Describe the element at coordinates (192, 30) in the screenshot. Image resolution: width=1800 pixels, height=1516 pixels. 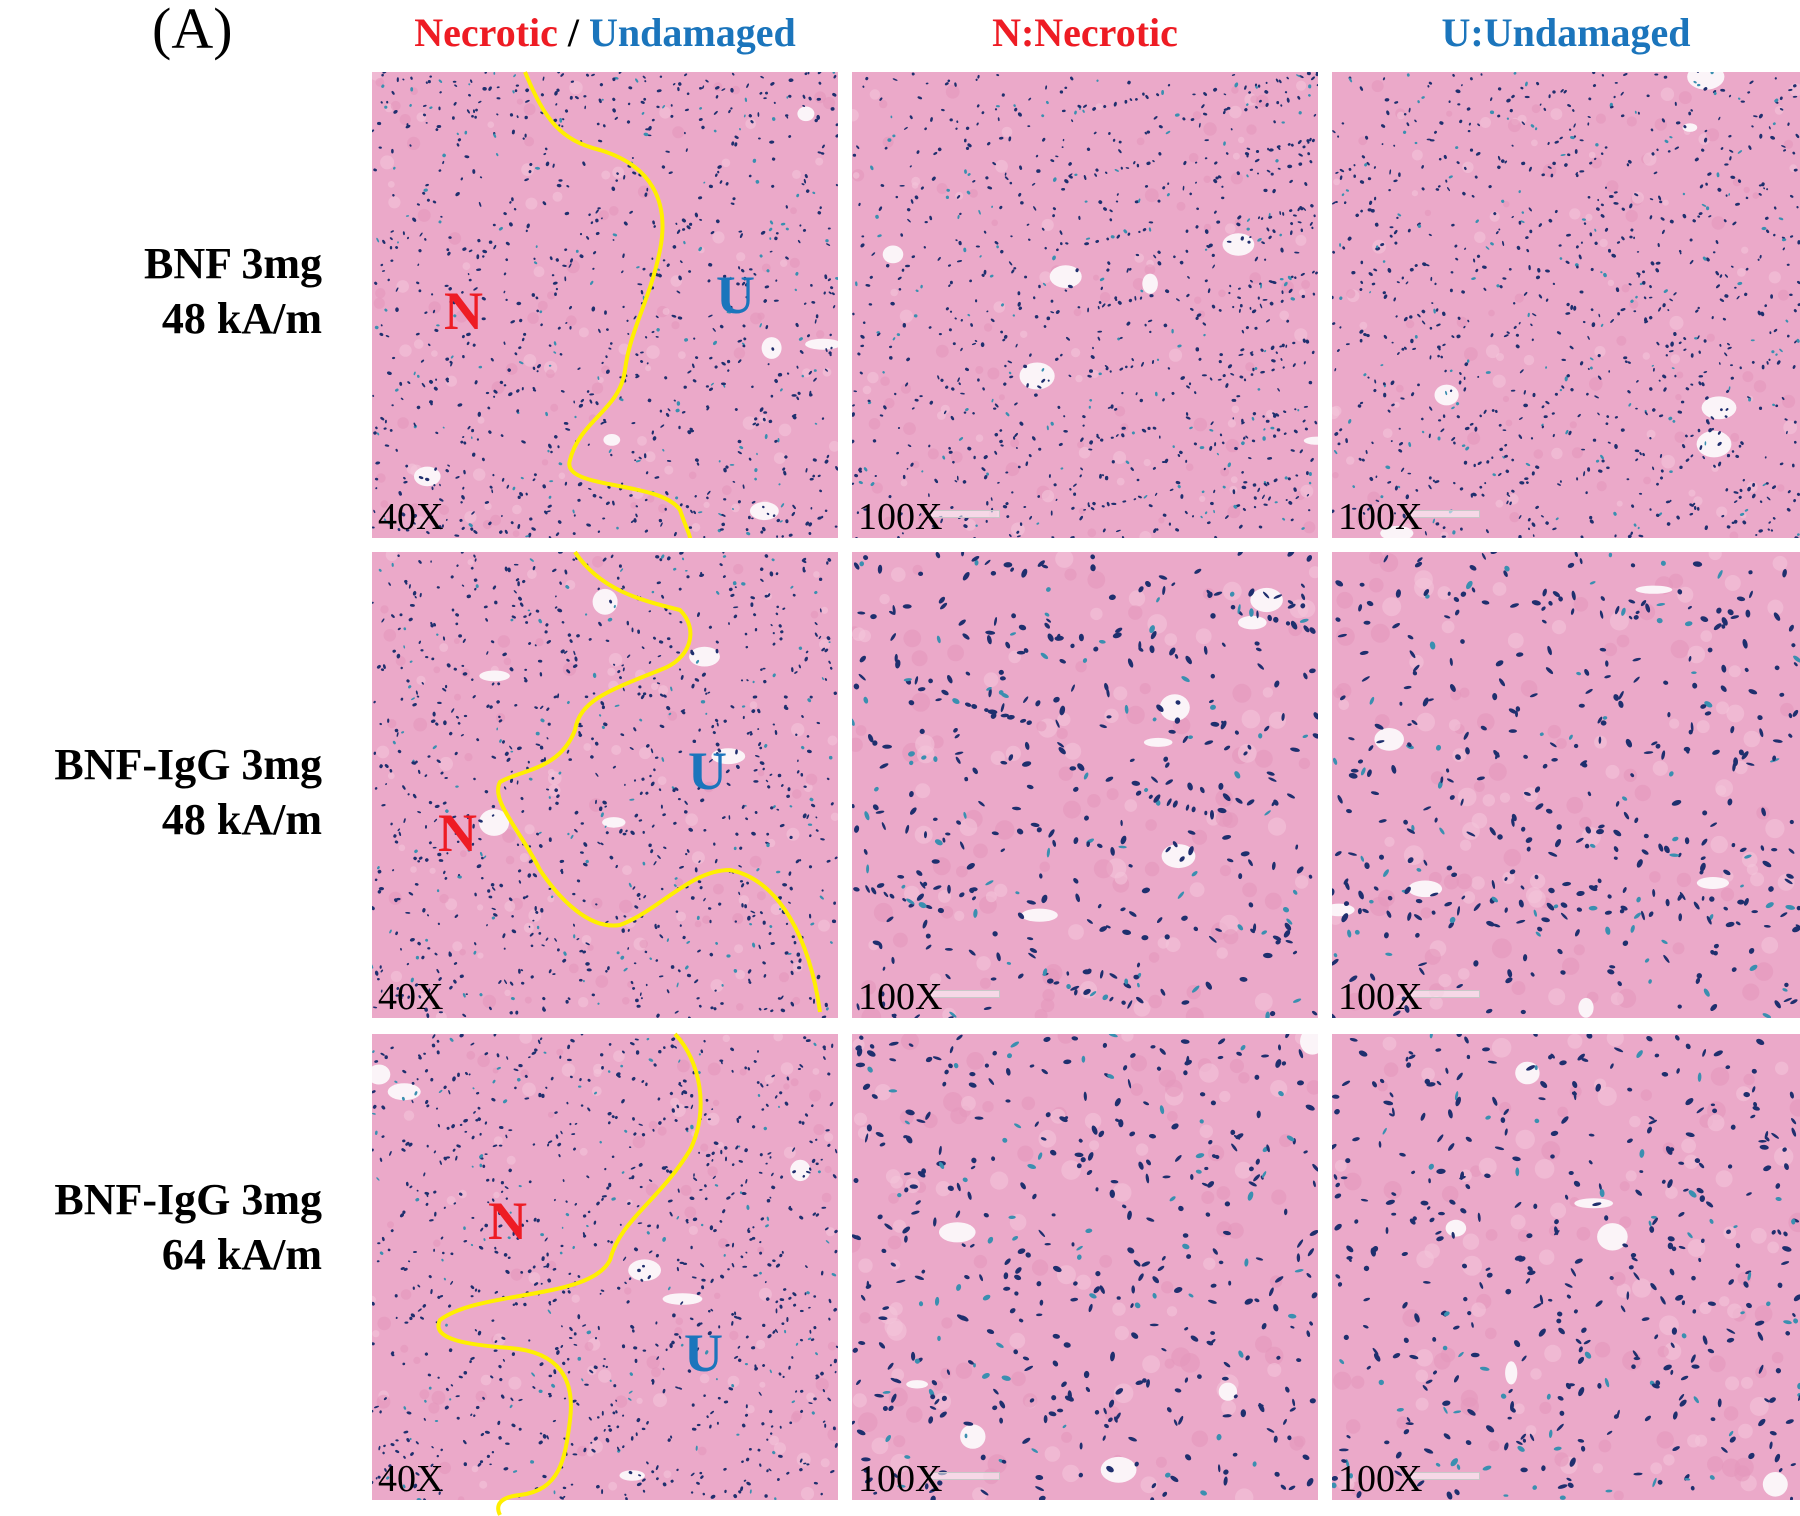
I see `panel-label: (A)` at that location.